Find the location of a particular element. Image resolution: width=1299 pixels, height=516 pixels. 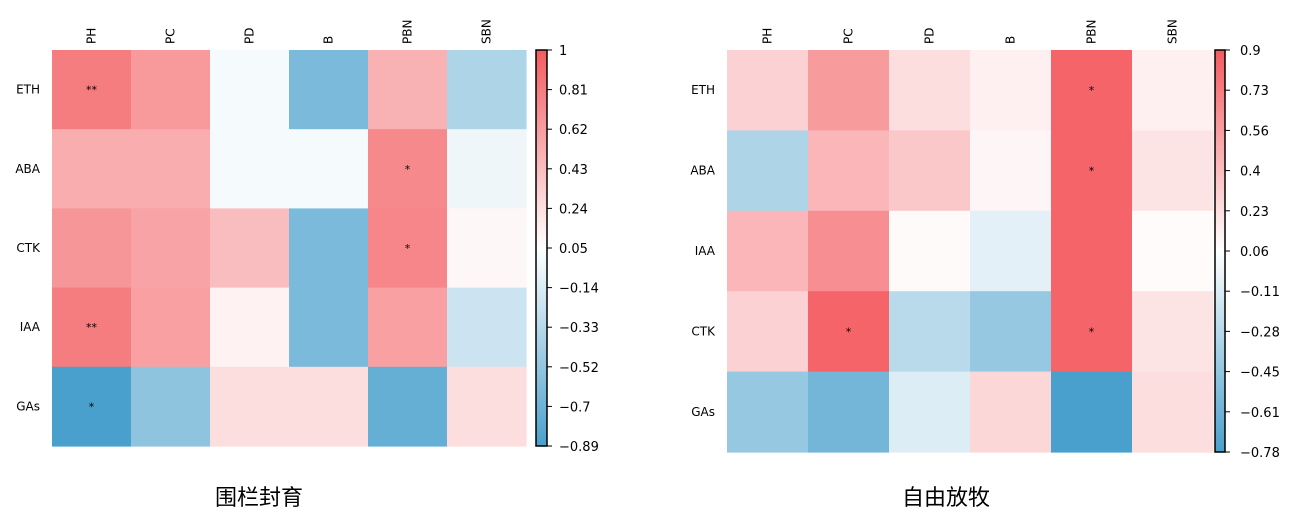

colorbar-tick-label: 0.81 is located at coordinates (573, 91).